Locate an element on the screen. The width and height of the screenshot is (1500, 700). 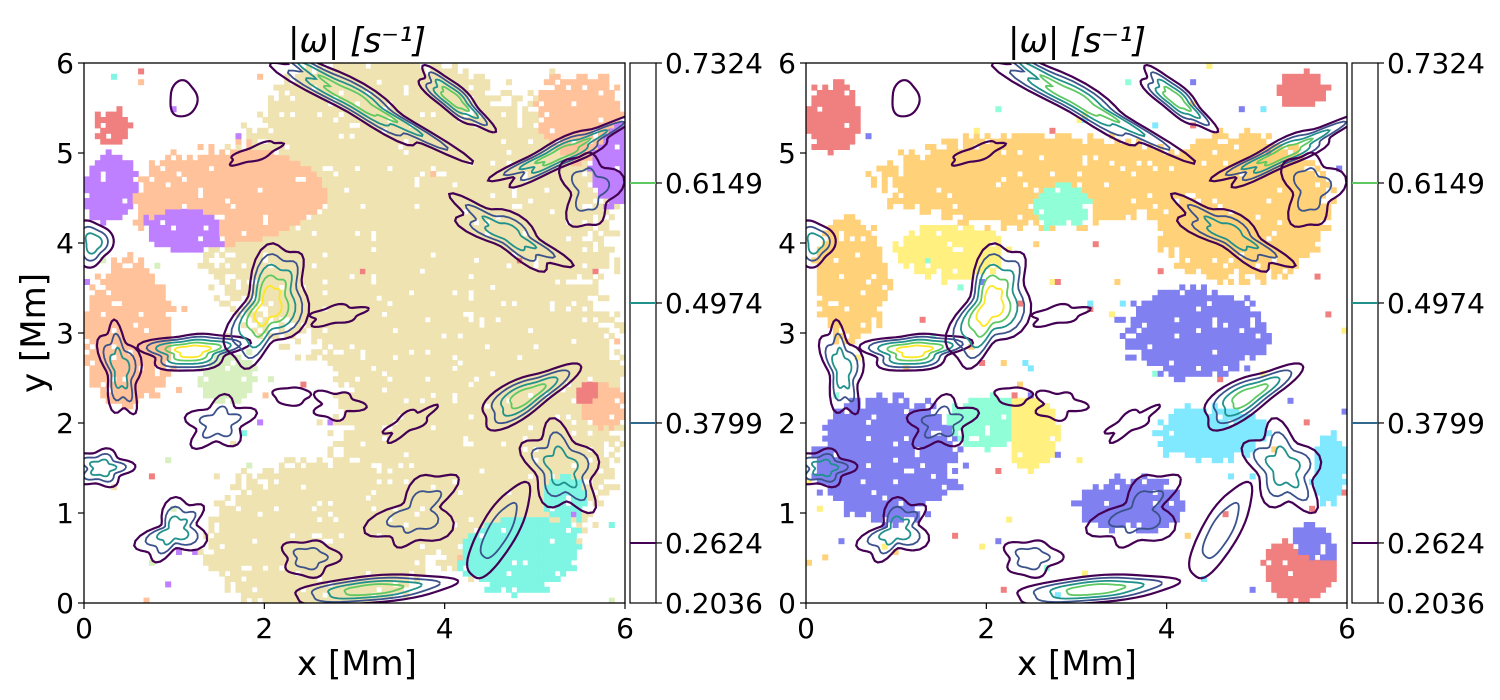
x-tick-label: 6 is located at coordinates (625, 628).